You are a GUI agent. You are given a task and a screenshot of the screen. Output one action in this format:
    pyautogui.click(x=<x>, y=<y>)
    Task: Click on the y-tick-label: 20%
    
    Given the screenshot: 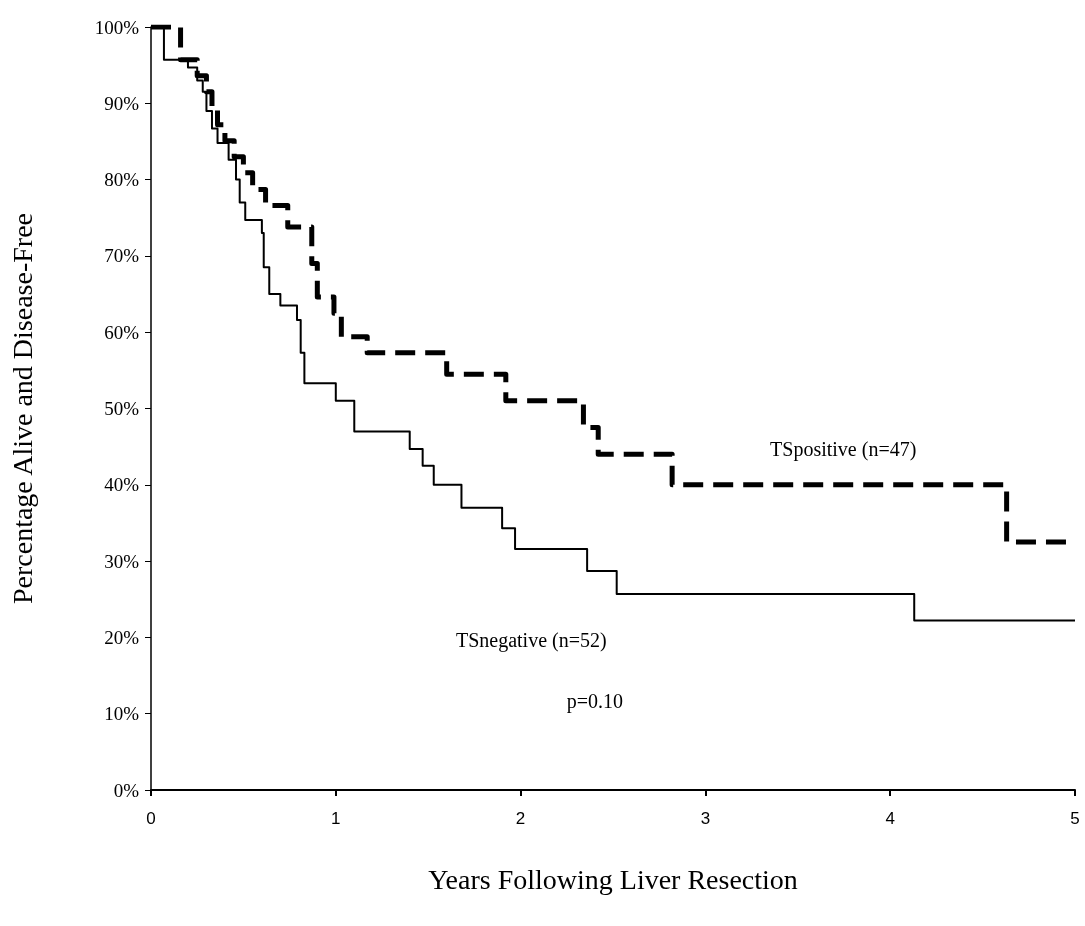 What is the action you would take?
    pyautogui.click(x=122, y=637)
    